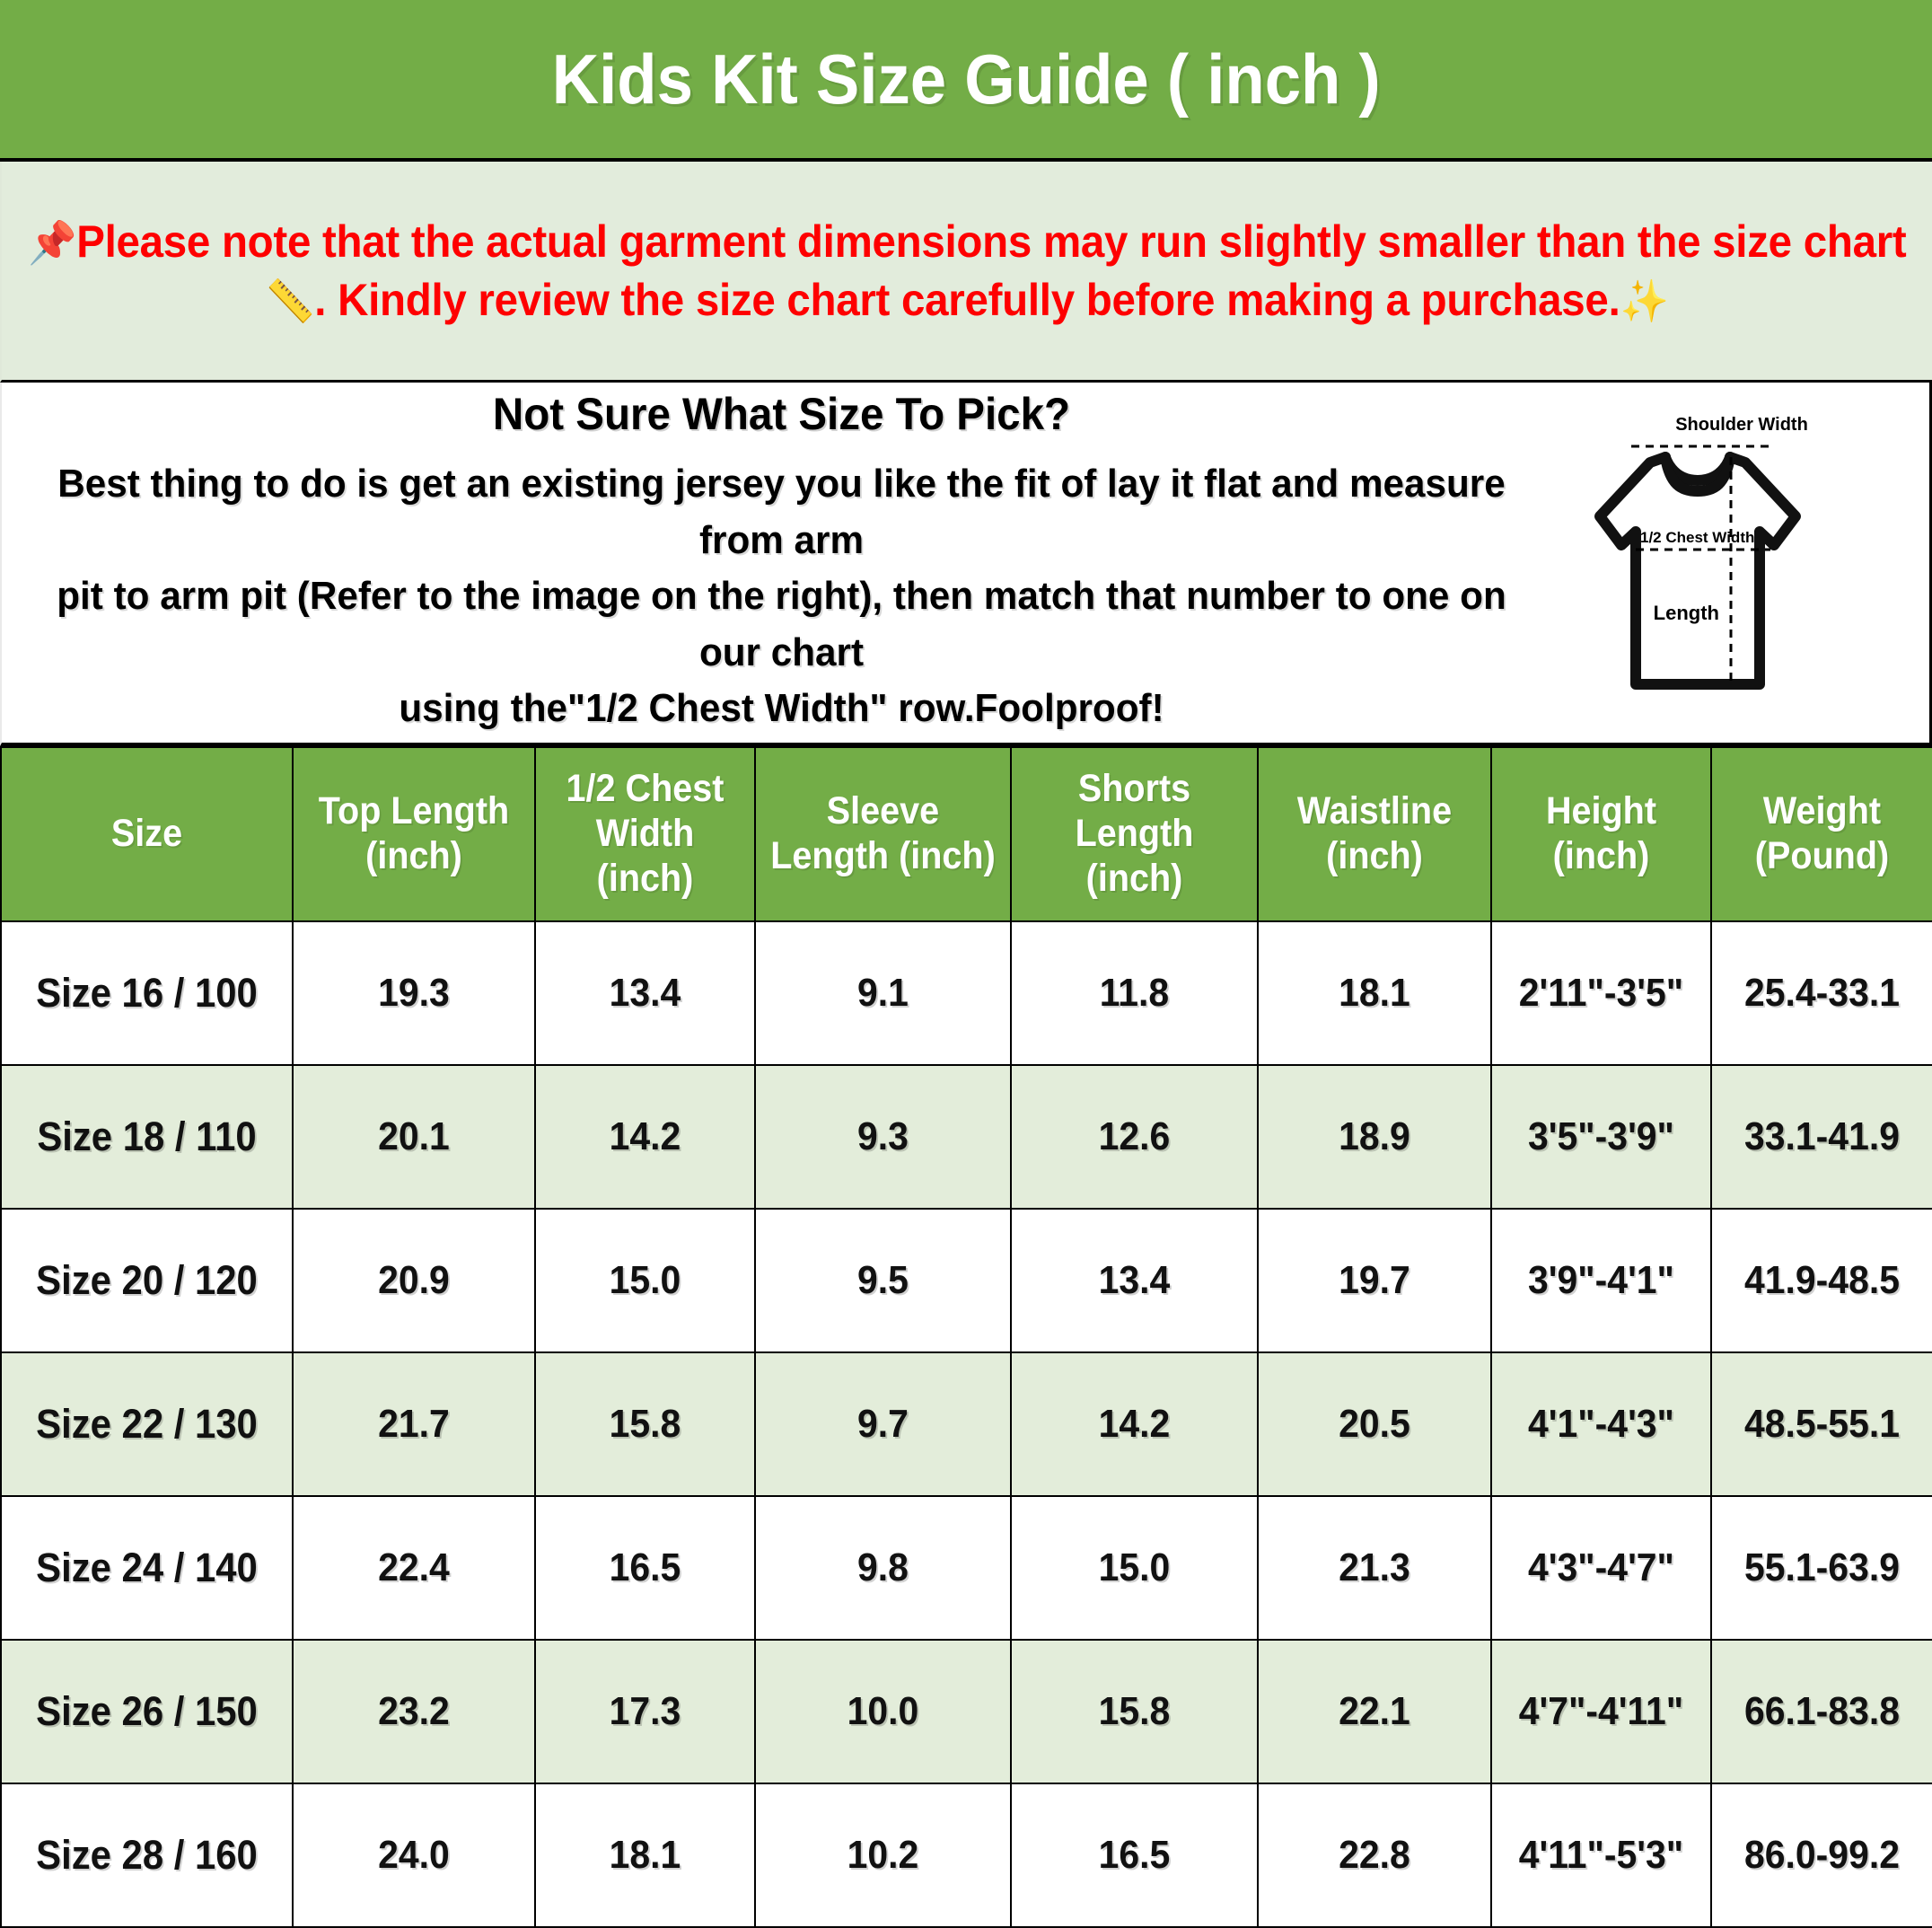 This screenshot has height=1928, width=1932. I want to click on length-label: Length, so click(1686, 613).